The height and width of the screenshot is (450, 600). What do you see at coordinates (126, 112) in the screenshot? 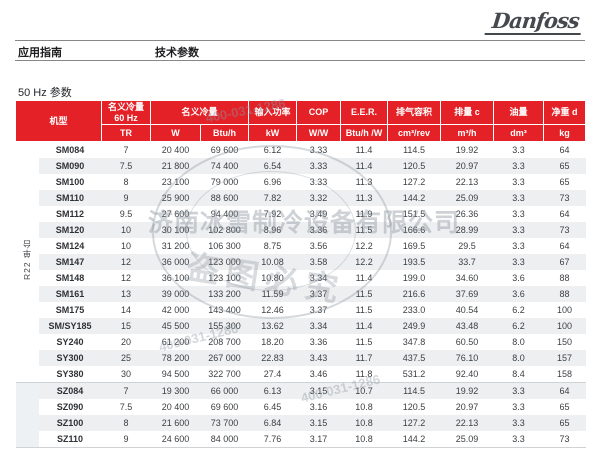
I see `col-header-capacity-60hz: 名义冷量 60 Hz` at bounding box center [126, 112].